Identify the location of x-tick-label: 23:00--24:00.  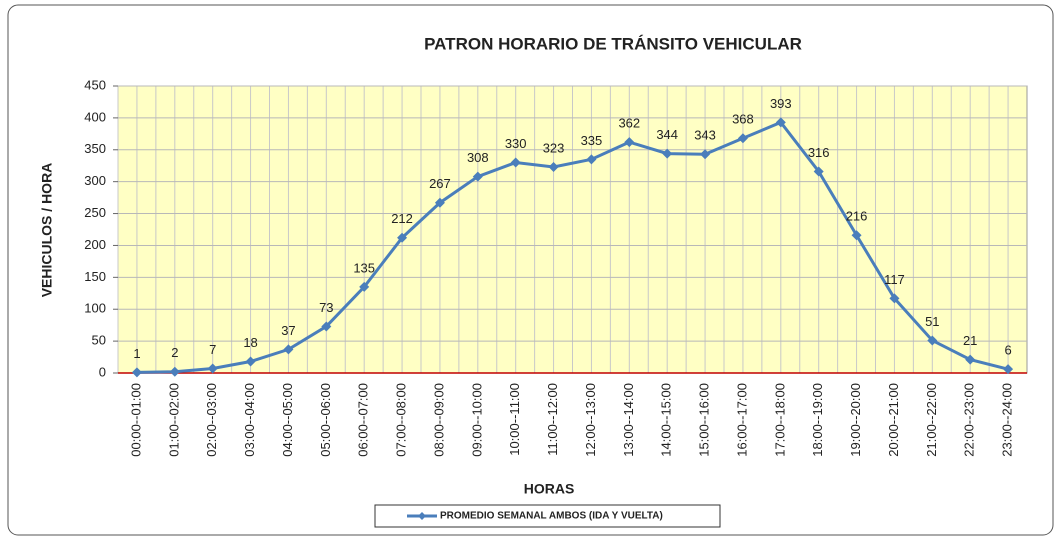
(1007, 420).